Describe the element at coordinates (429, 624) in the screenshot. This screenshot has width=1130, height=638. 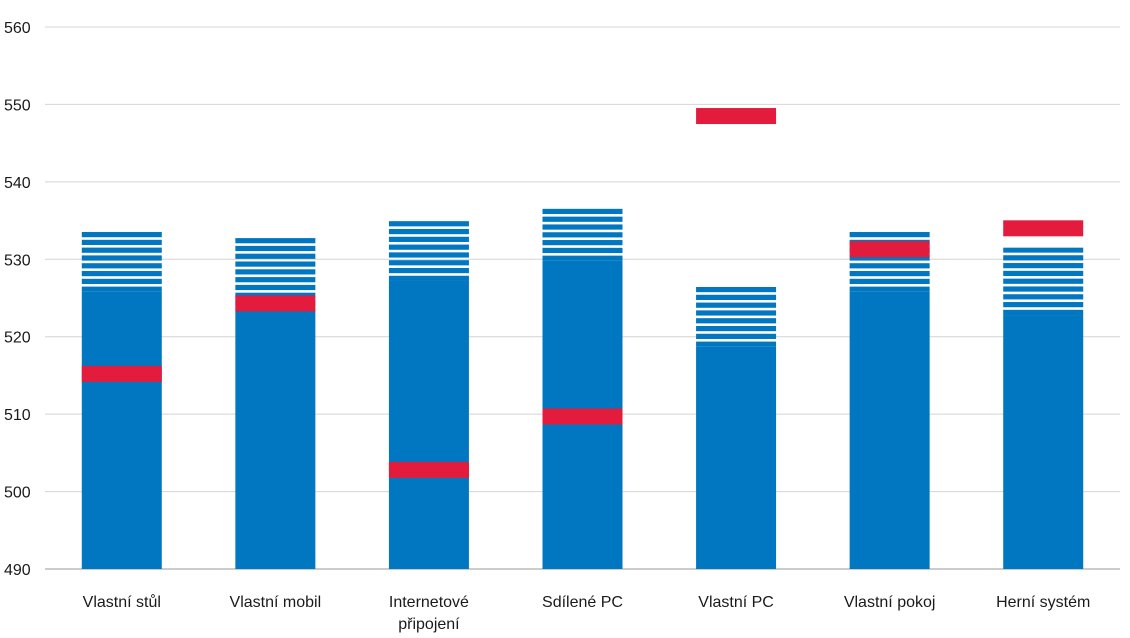
I see `x-category-label-line: připojení` at that location.